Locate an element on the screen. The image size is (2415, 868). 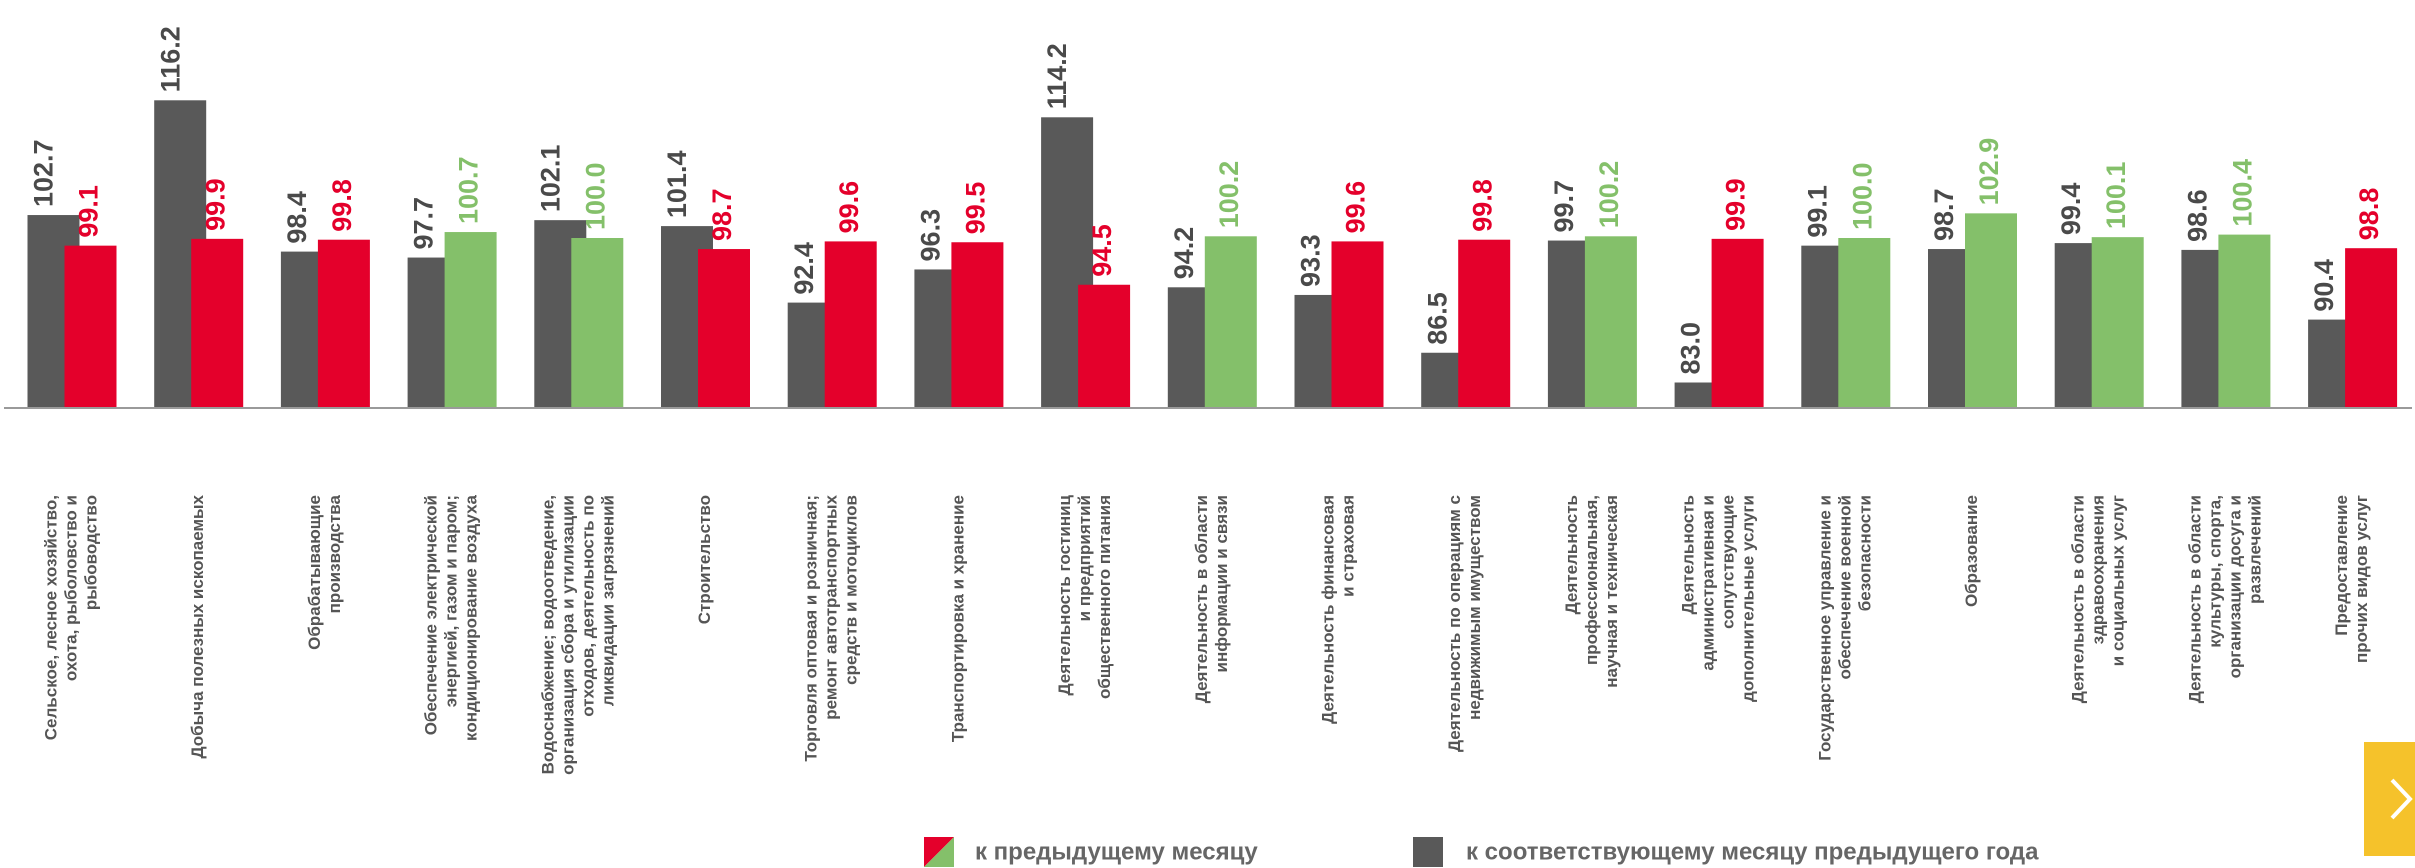
category-label: обеспечение военной is located at coordinates (1844, 587).